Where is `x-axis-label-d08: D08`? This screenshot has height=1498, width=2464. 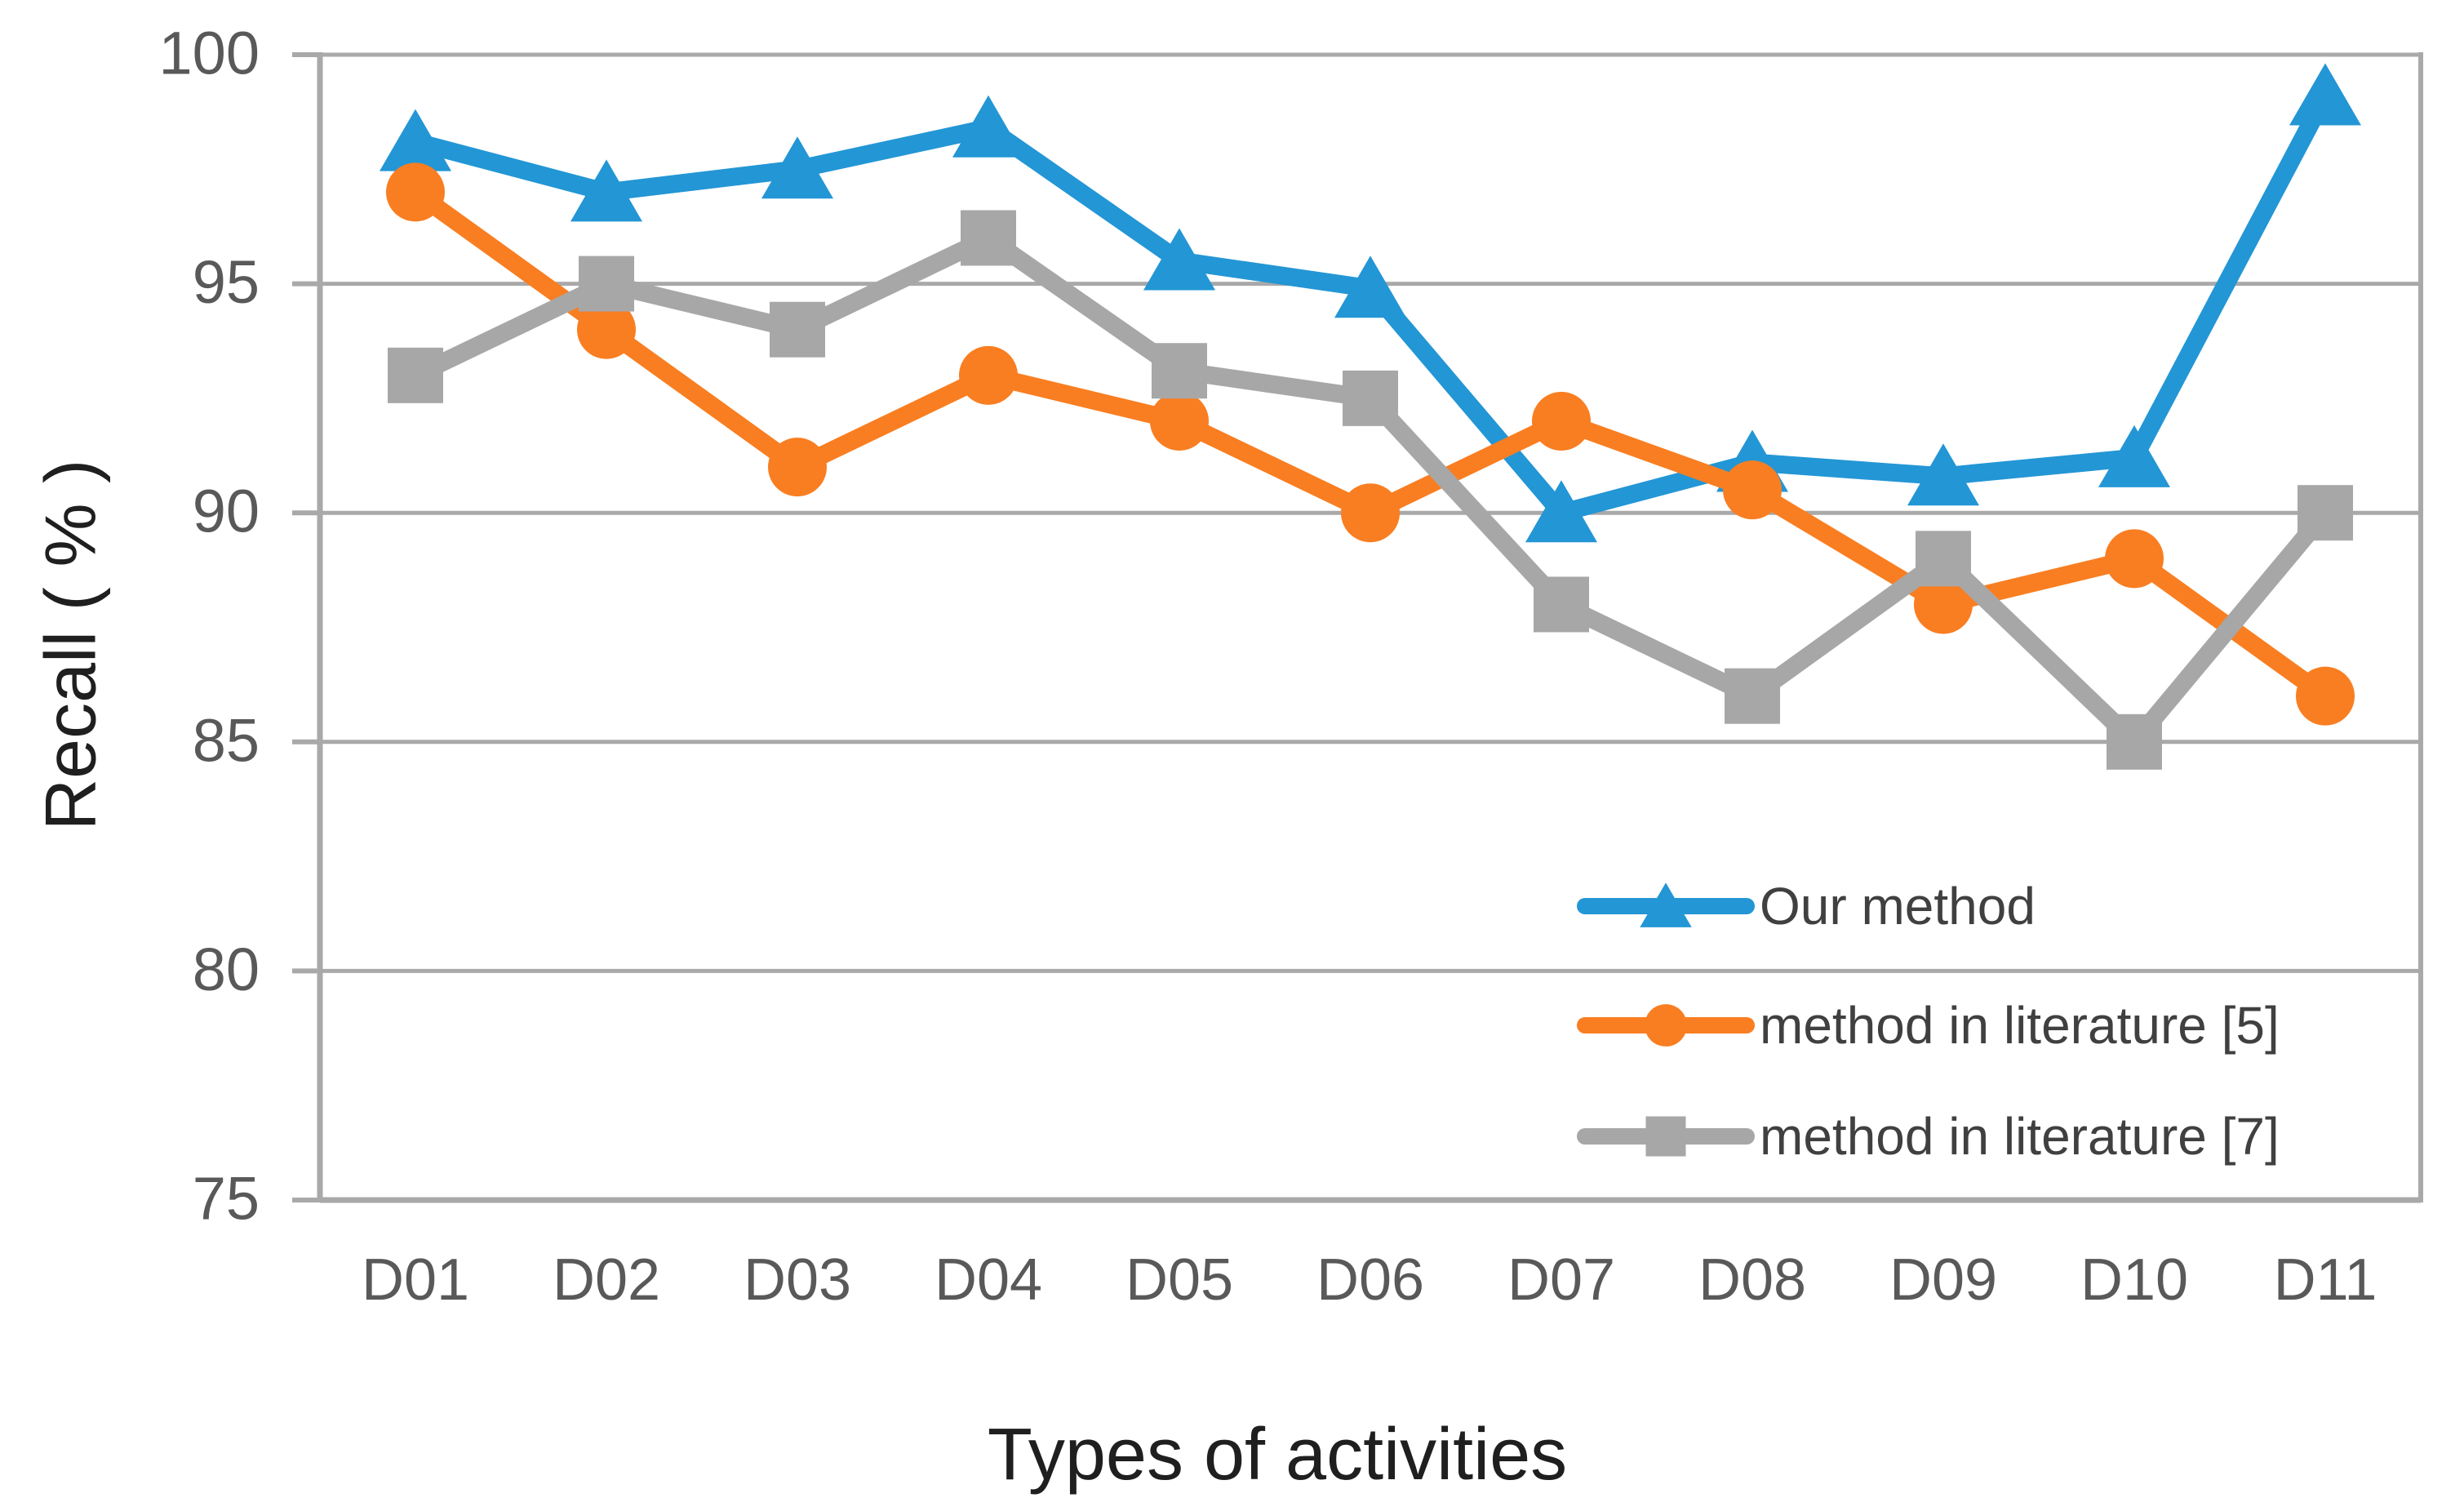 x-axis-label-d08: D08 is located at coordinates (1752, 1280).